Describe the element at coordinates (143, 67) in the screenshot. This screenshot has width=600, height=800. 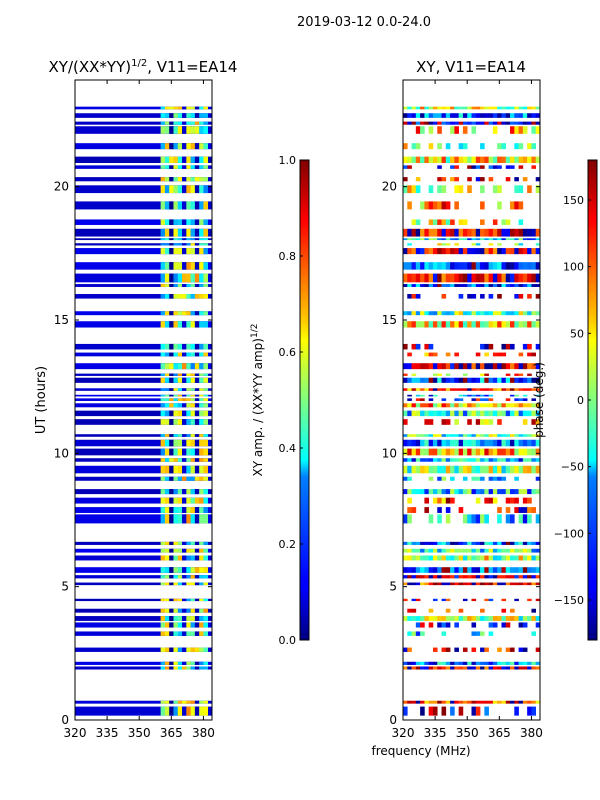
I see `left-panel-title: XY/(XX*YY)1/2, V11=EA14` at that location.